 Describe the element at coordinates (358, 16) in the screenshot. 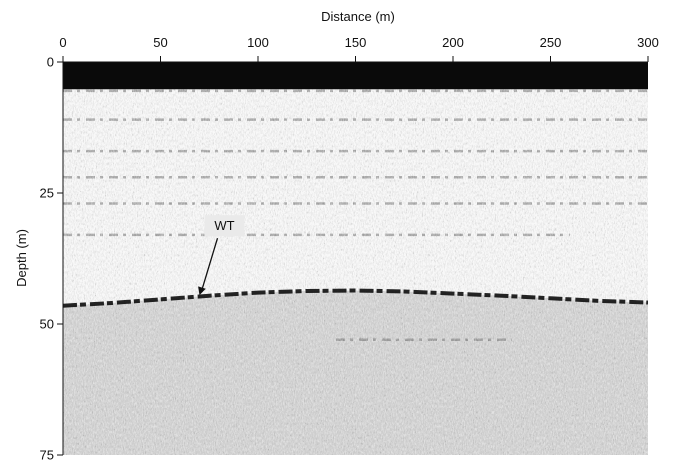

I see `x-axis-title: Distance (m)` at that location.